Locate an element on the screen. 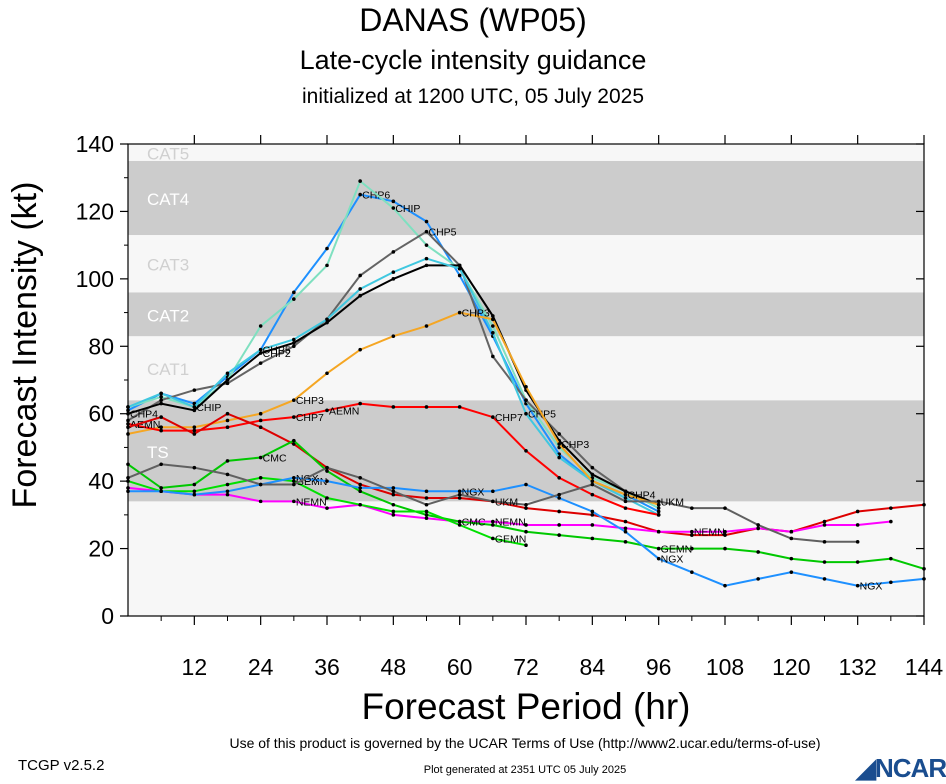 This screenshot has height=784, width=946. y-tick-label-7: 140 is located at coordinates (95, 144).